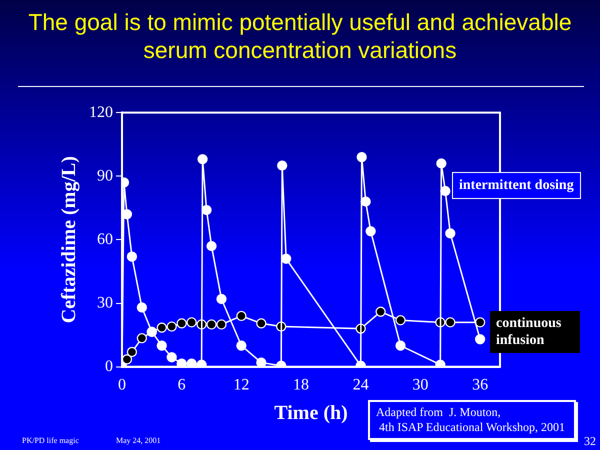 The width and height of the screenshot is (600, 450). I want to click on x-tick-label: 0, so click(122, 385).